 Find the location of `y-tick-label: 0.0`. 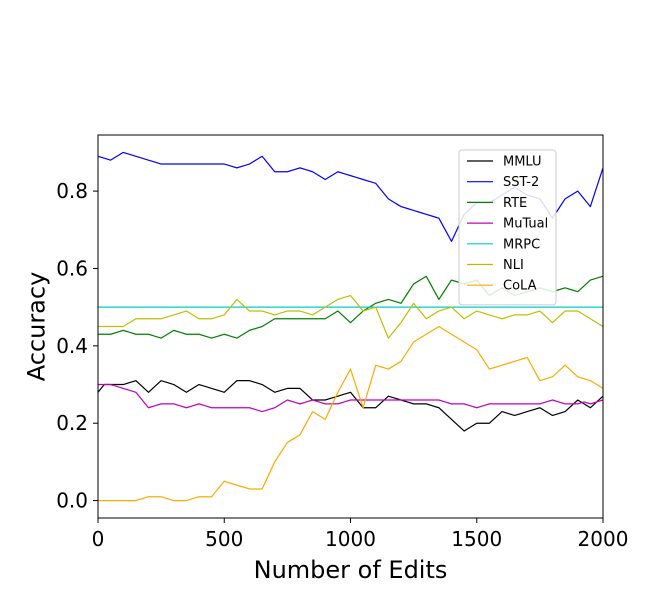

y-tick-label: 0.0 is located at coordinates (72, 501).